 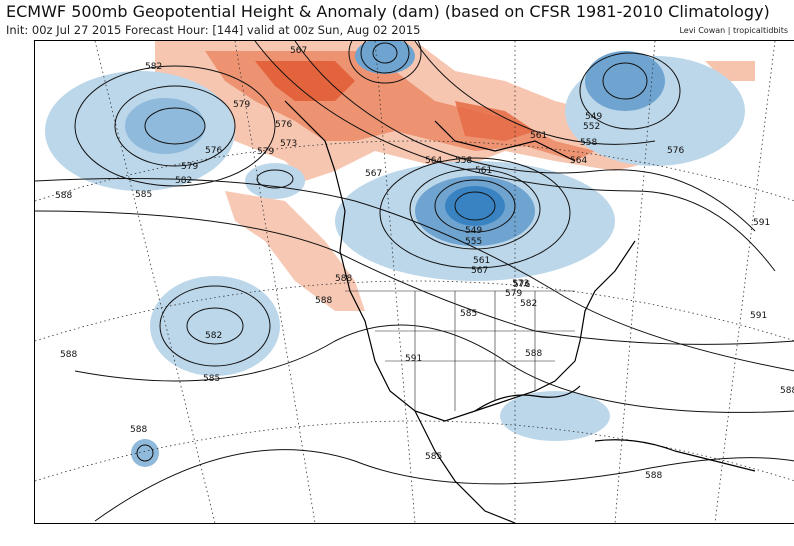 What do you see at coordinates (591, 127) in the screenshot?
I see `contour-label: 552` at bounding box center [591, 127].